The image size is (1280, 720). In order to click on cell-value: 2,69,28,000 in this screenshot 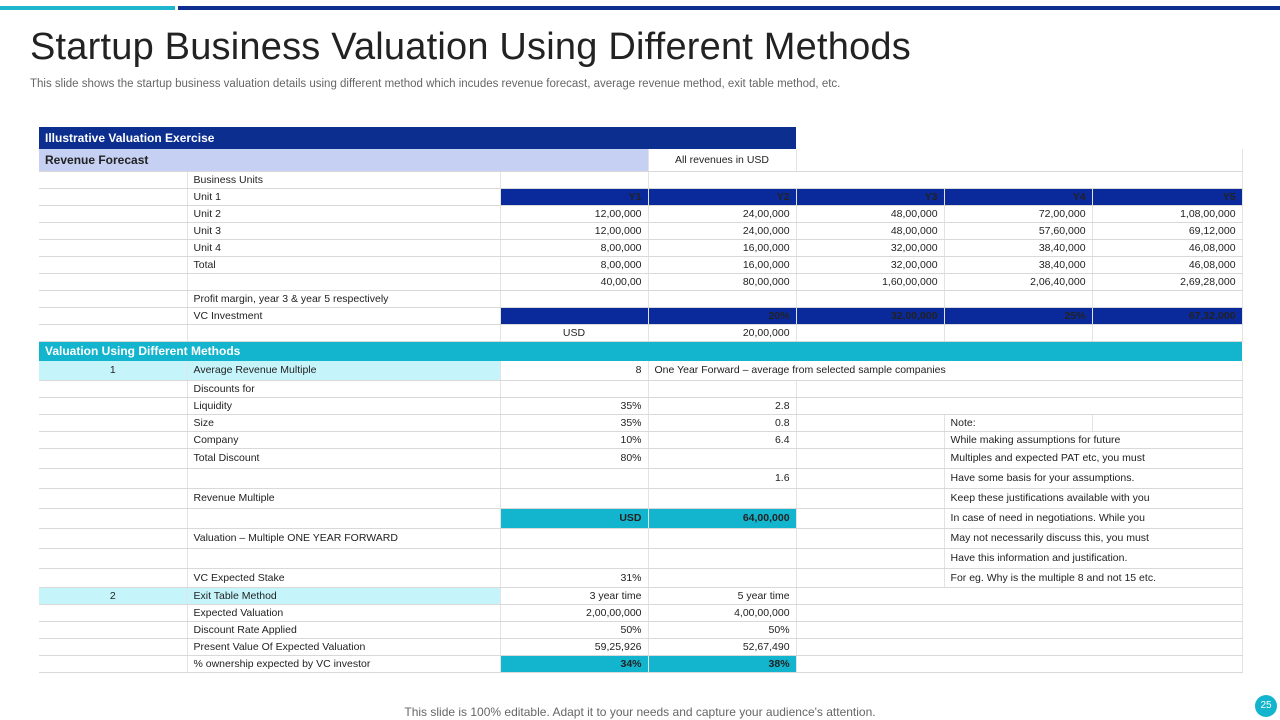, I will do `click(1167, 282)`.